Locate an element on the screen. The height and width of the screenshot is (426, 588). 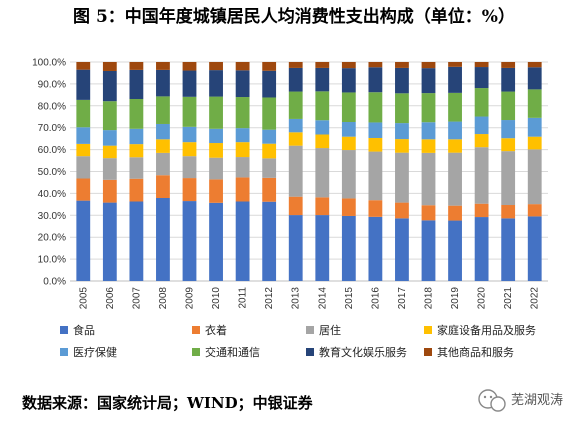
y-tick-label: 70.0% is located at coordinates (52, 128).